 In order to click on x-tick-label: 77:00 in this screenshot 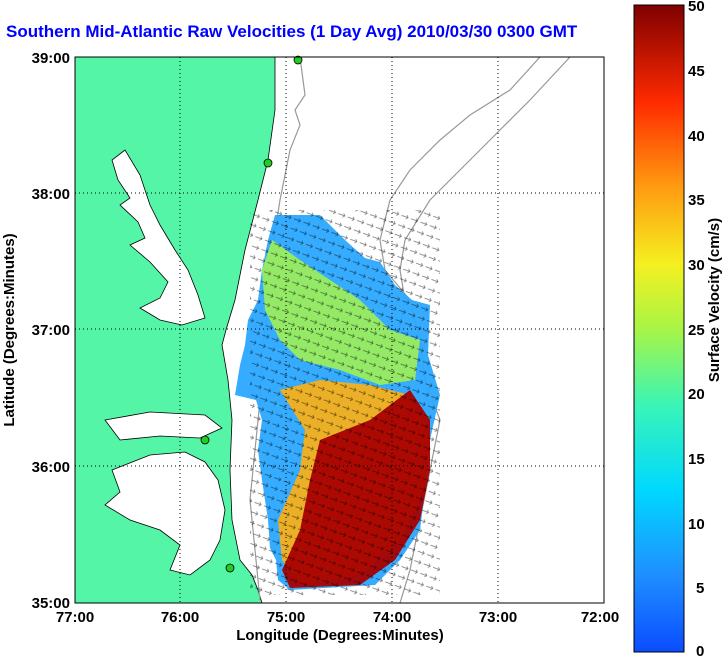, I will do `click(75, 617)`.